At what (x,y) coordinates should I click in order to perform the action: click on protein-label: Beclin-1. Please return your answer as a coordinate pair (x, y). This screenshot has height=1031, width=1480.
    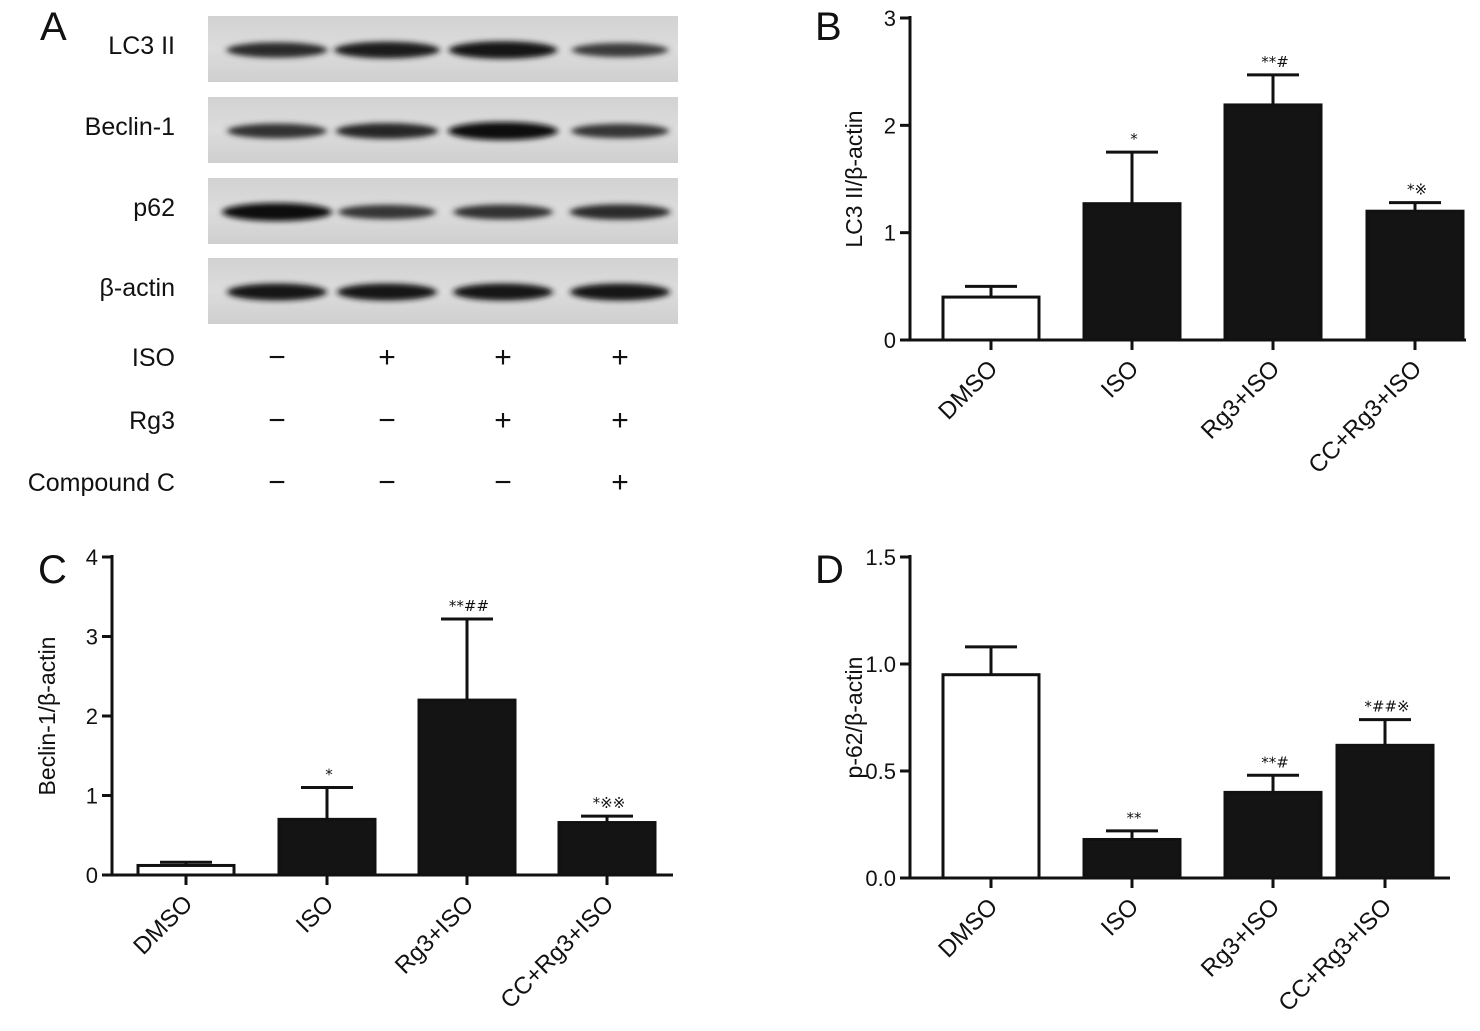
    Looking at the image, I should click on (130, 127).